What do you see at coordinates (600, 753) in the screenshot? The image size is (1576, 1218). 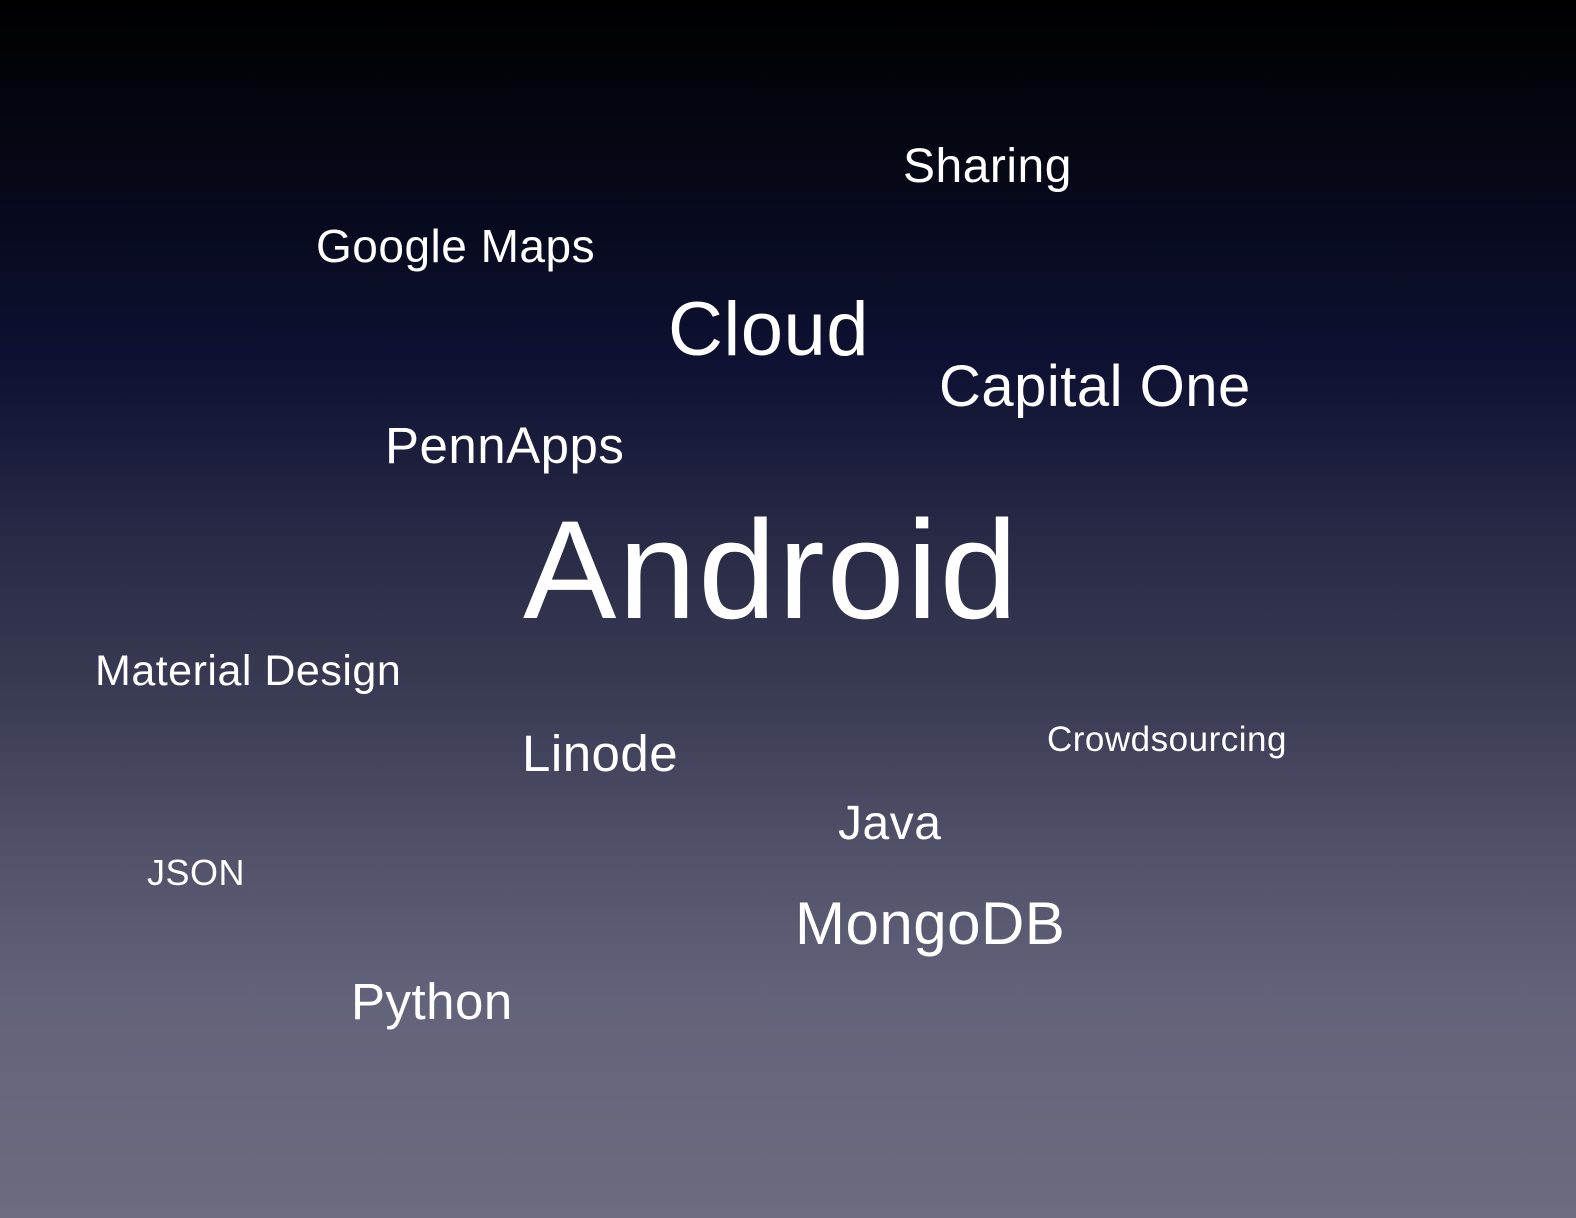 I see `word-linode: Linode` at bounding box center [600, 753].